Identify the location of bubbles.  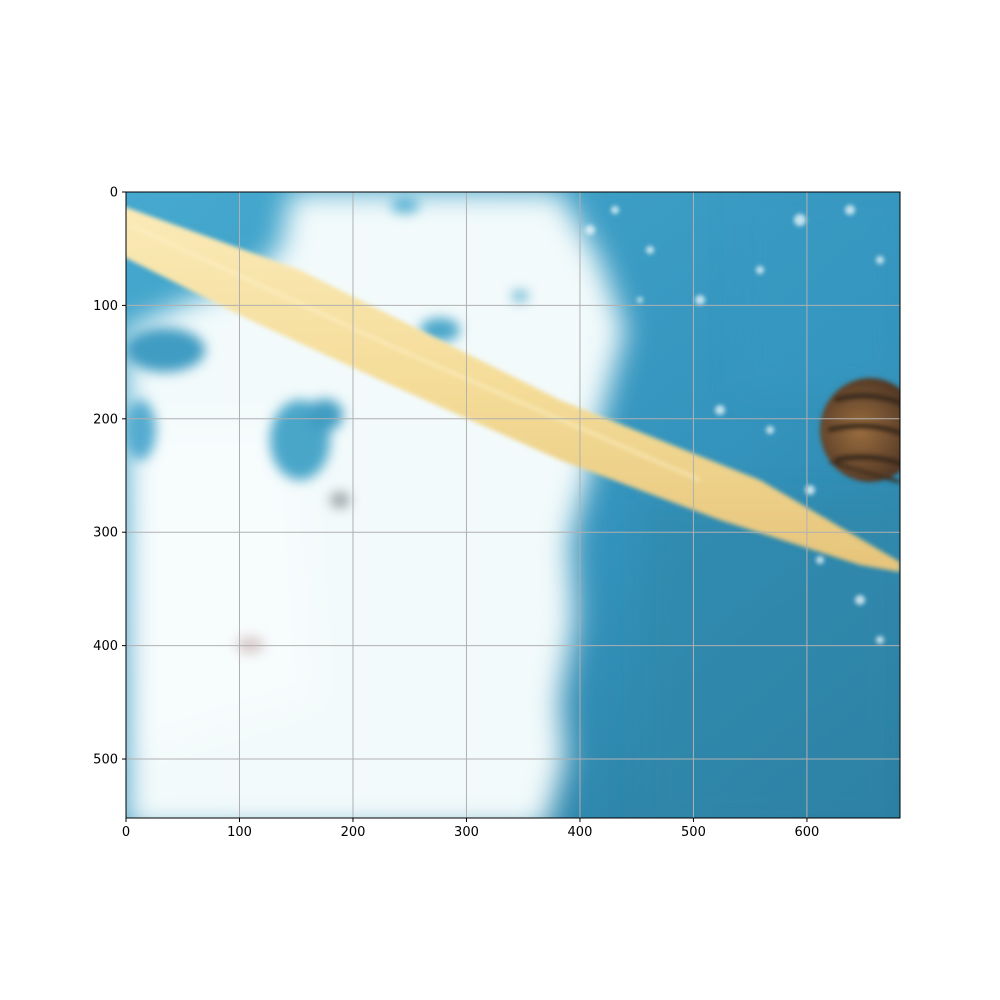
(734, 424).